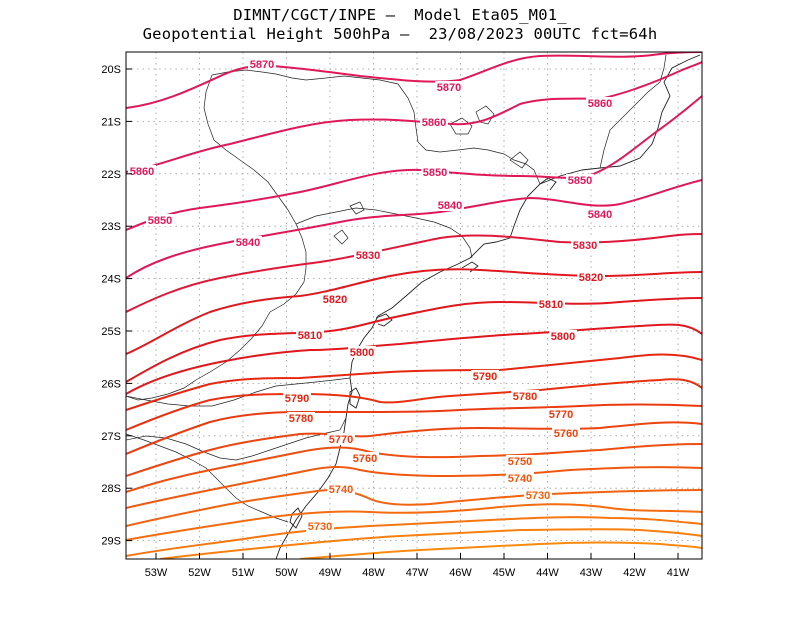 The height and width of the screenshot is (618, 800). Describe the element at coordinates (111, 332) in the screenshot. I see `y-tick-label: 25S` at that location.